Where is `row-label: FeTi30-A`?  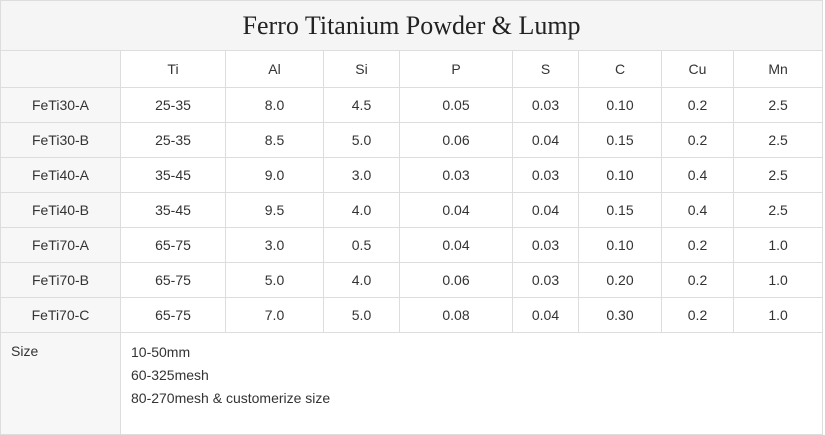
row-label: FeTi30-A is located at coordinates (60, 105).